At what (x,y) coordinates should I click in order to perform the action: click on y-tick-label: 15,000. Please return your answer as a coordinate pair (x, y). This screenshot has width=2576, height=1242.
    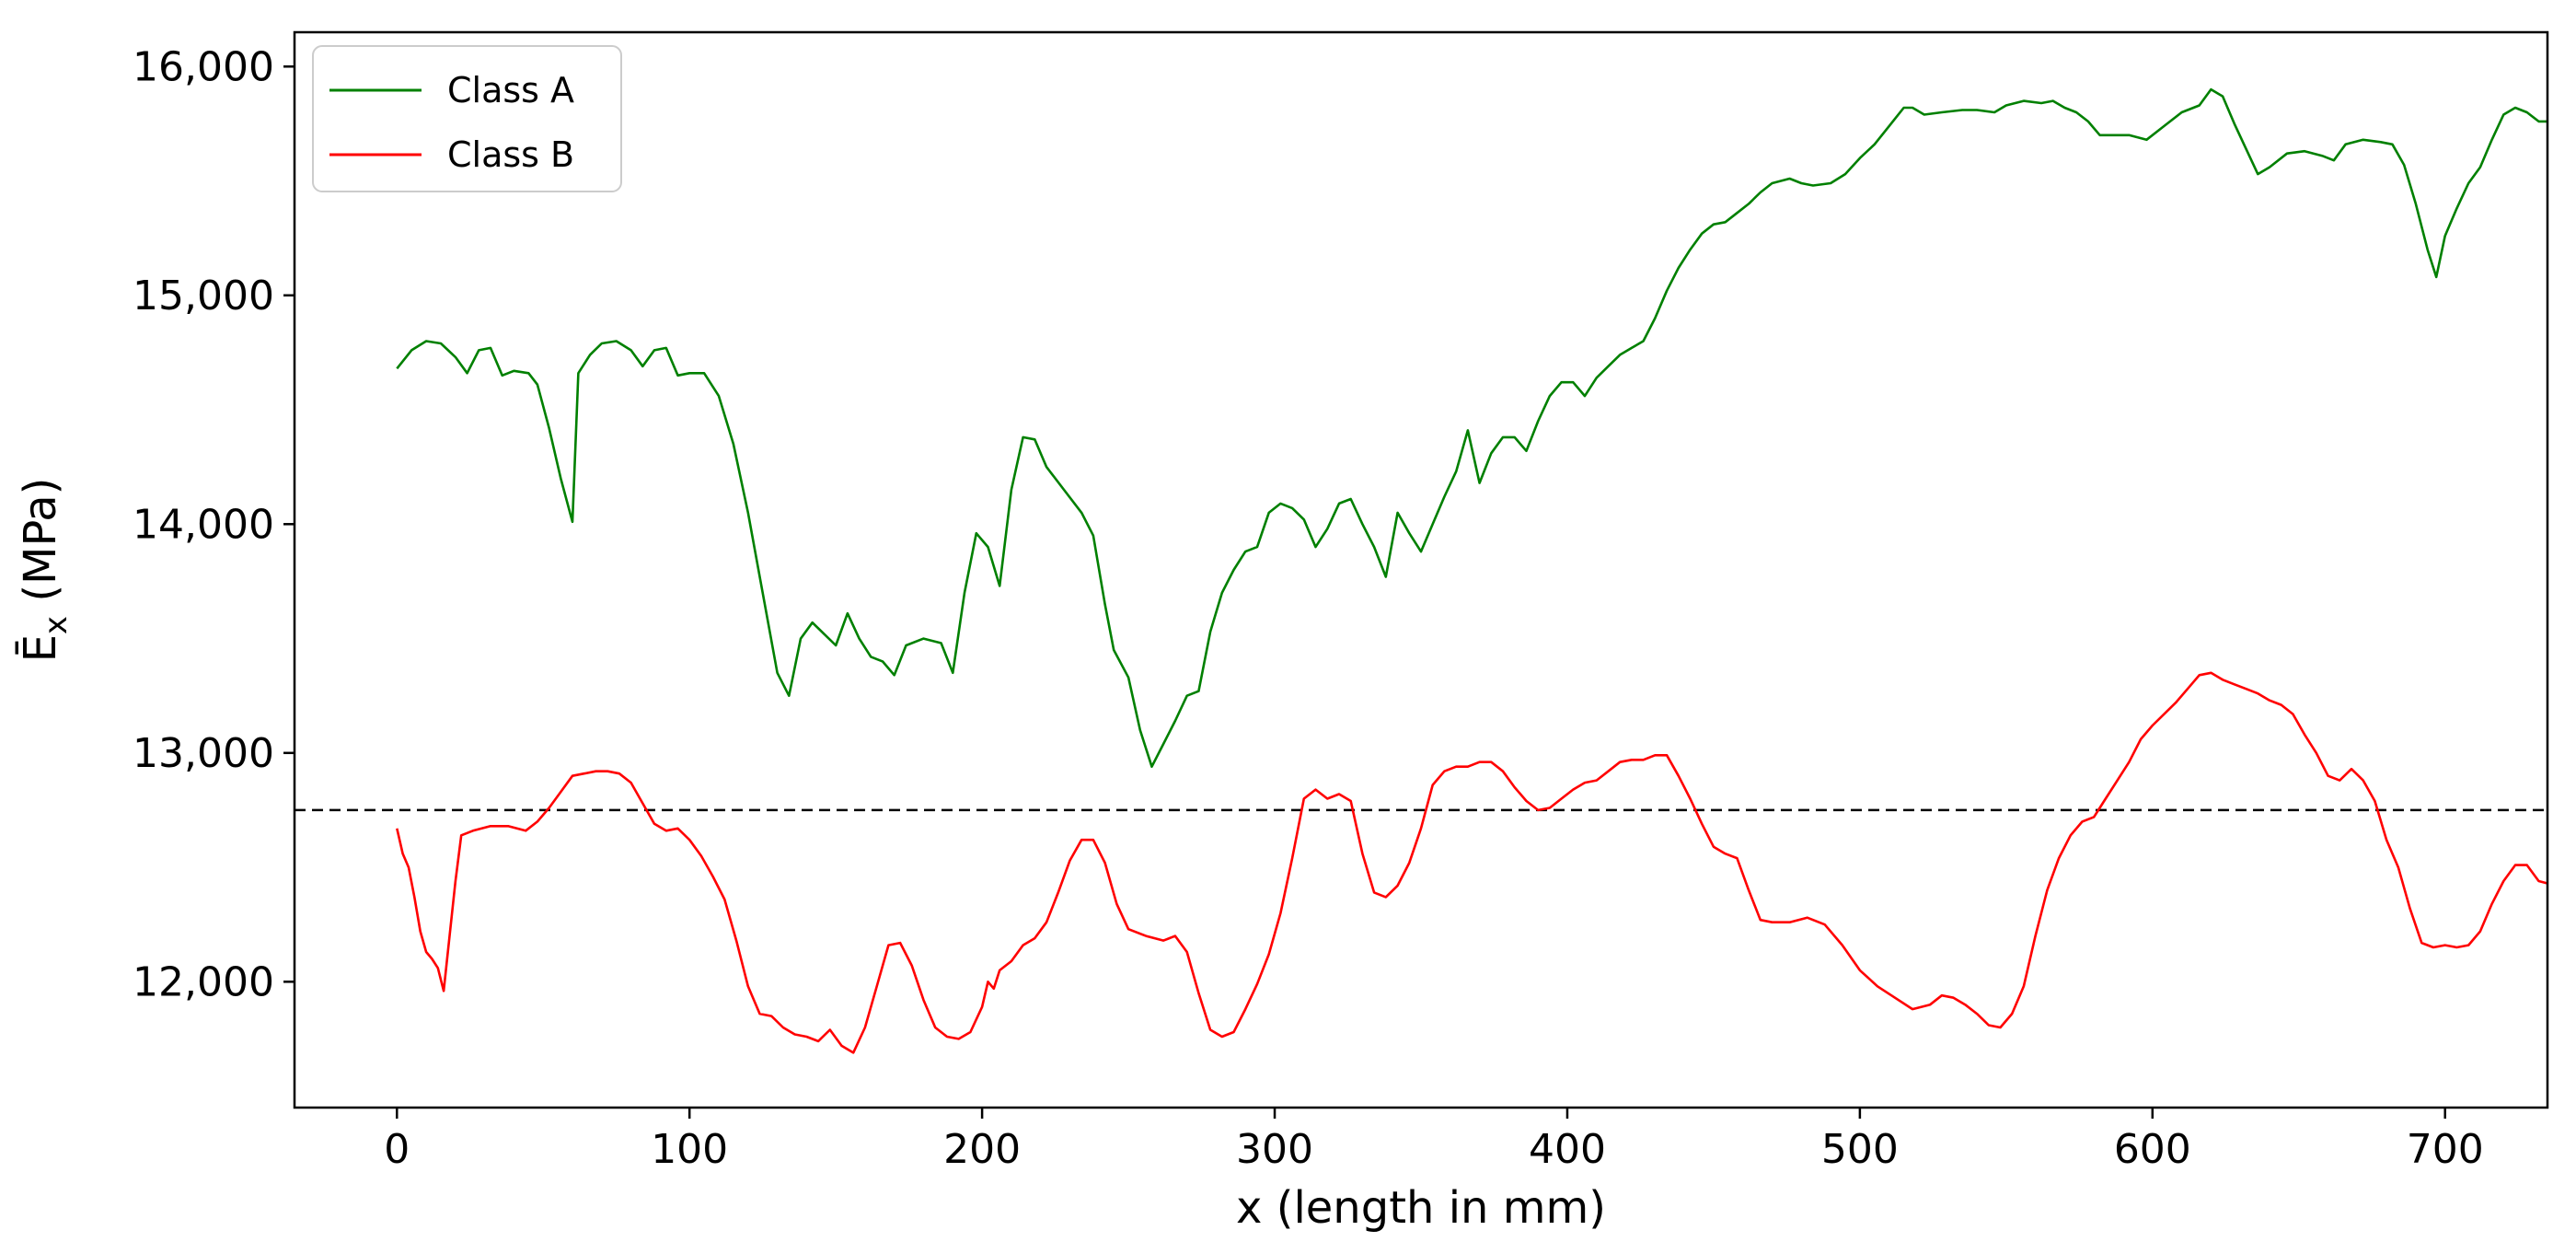
    Looking at the image, I should click on (203, 296).